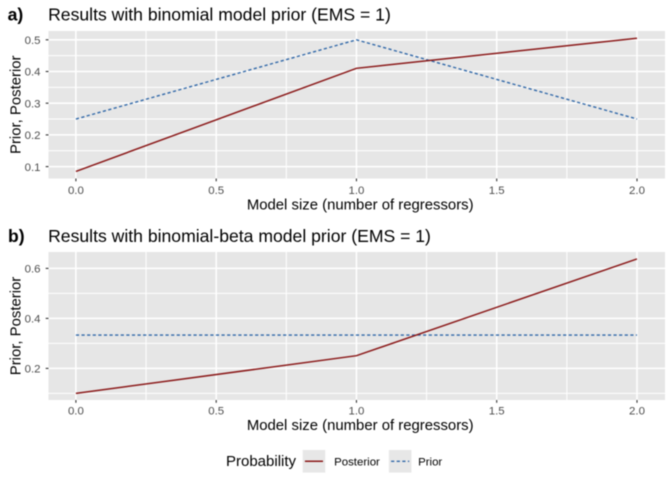 The height and width of the screenshot is (480, 672). Describe the element at coordinates (357, 462) in the screenshot. I see `svg-text: Posterior` at that location.